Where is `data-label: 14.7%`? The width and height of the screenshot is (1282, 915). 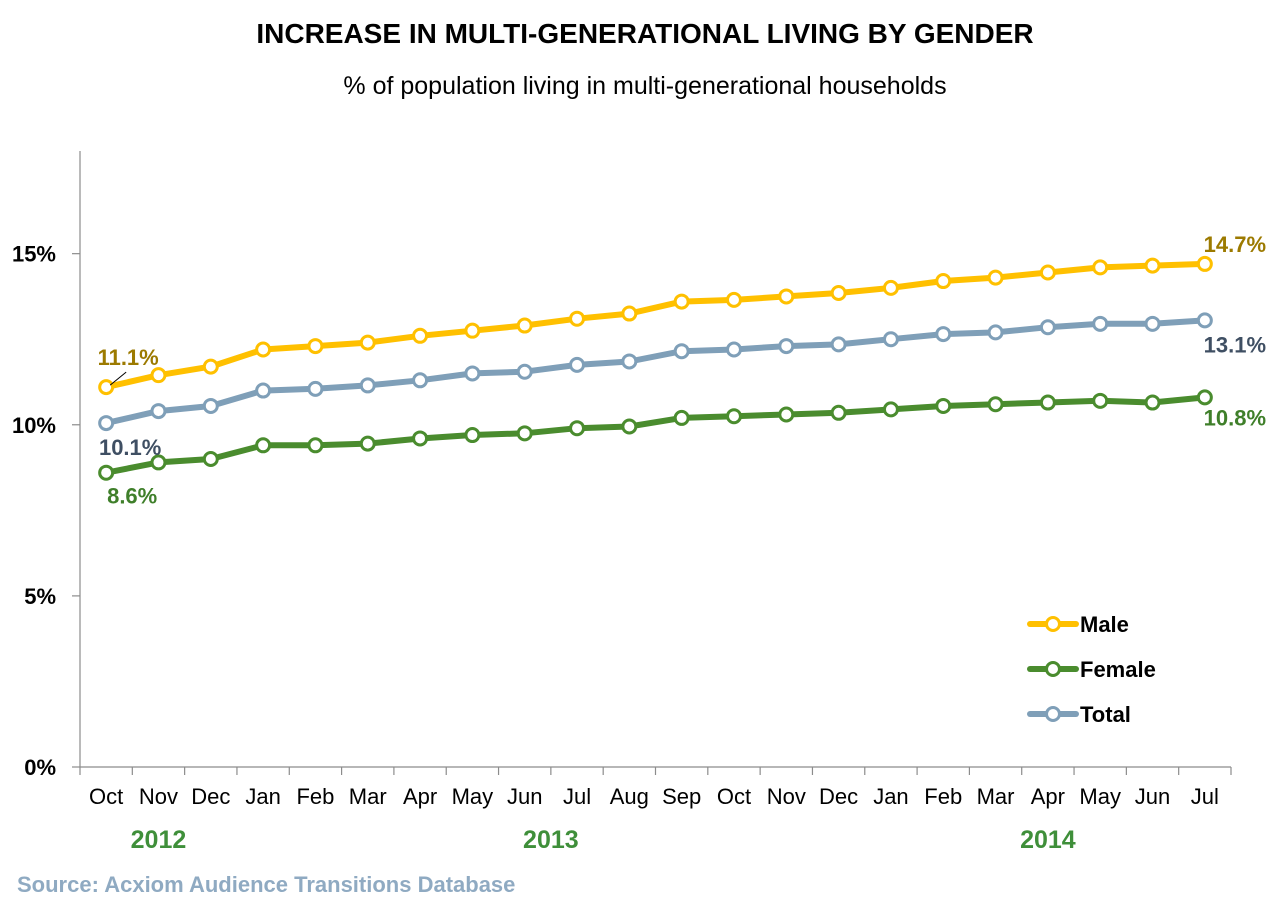
data-label: 14.7% is located at coordinates (1235, 244).